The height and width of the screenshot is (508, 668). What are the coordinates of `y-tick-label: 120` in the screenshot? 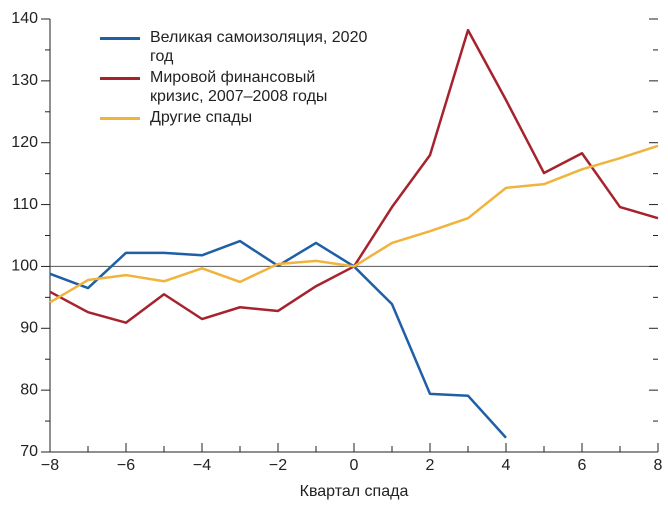 It's located at (24, 142).